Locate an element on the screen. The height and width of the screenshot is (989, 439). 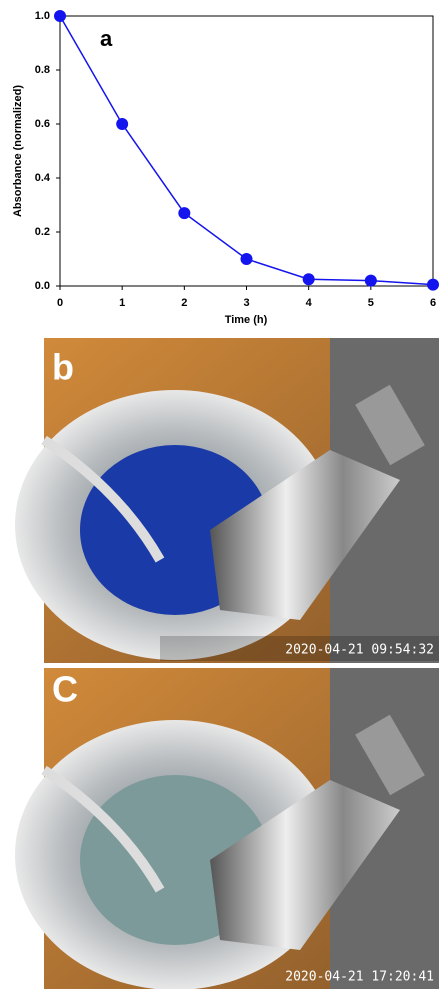
timestamp: 2020-04-21 17:20:41 is located at coordinates (359, 977).